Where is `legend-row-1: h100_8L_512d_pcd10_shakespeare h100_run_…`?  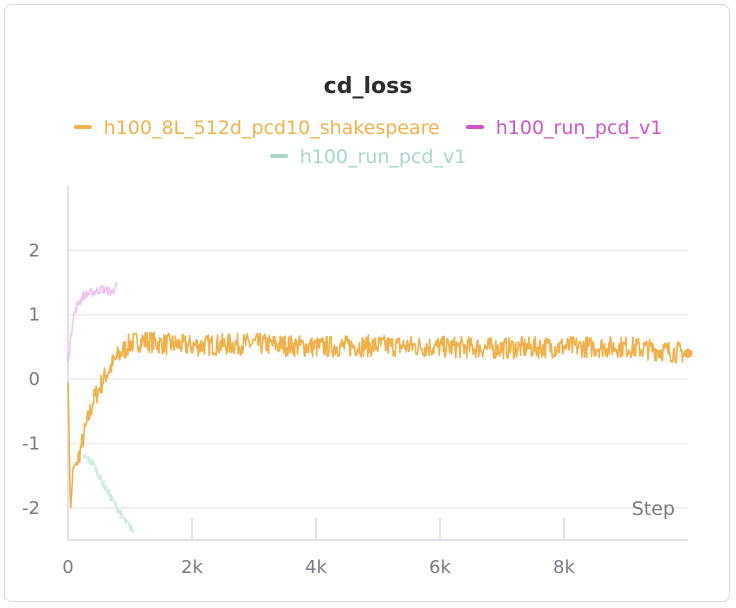 legend-row-1: h100_8L_512d_pcd10_shakespeare h100_run_… is located at coordinates (368, 128).